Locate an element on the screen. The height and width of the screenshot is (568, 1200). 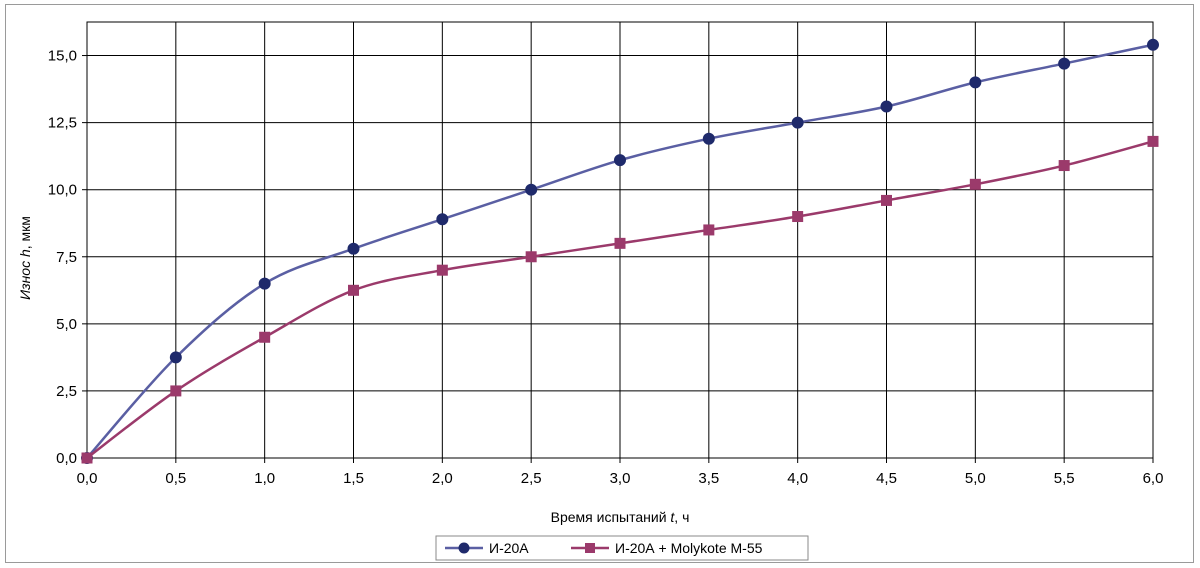
legend: И-20А И-20А + Molykote M-55 is located at coordinates (622, 548).